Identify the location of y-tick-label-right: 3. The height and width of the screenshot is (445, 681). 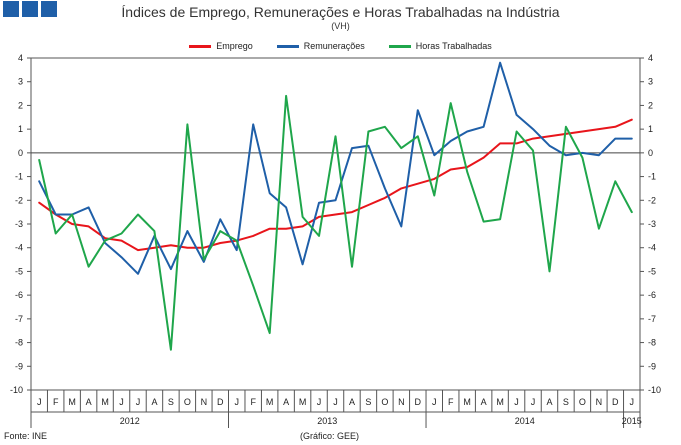
(650, 82).